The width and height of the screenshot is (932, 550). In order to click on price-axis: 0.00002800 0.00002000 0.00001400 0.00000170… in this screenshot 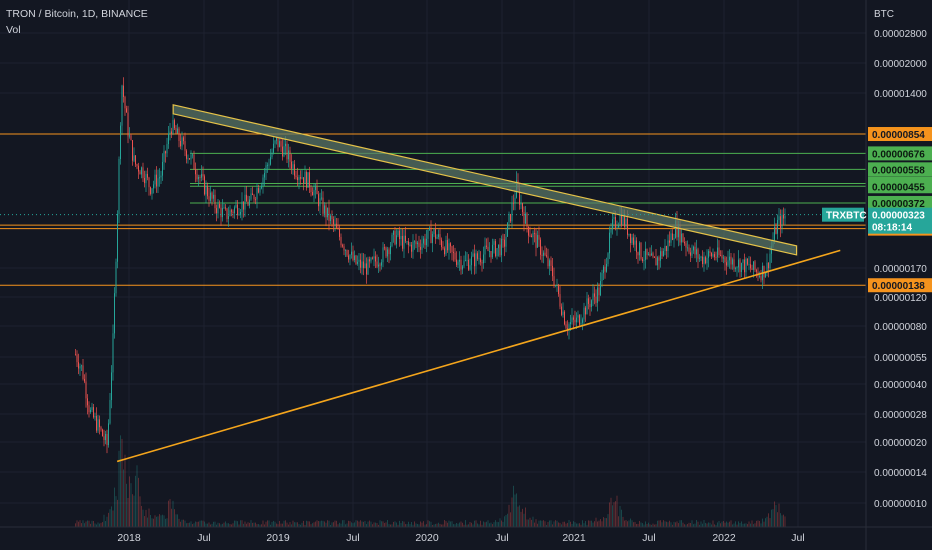, I will do `click(896, 275)`.